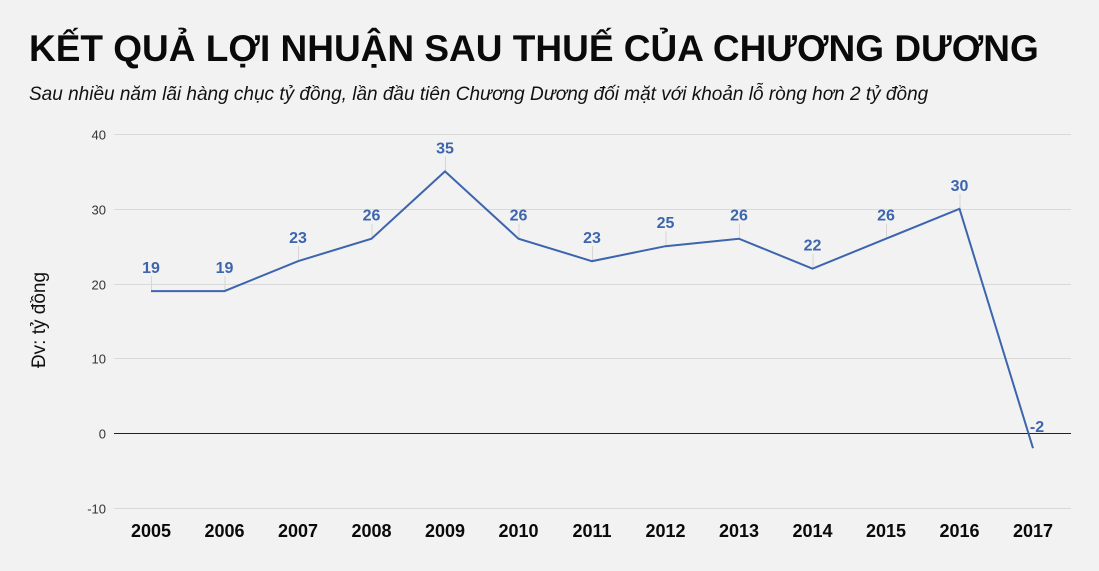  I want to click on y-tick-label: -10, so click(96, 509).